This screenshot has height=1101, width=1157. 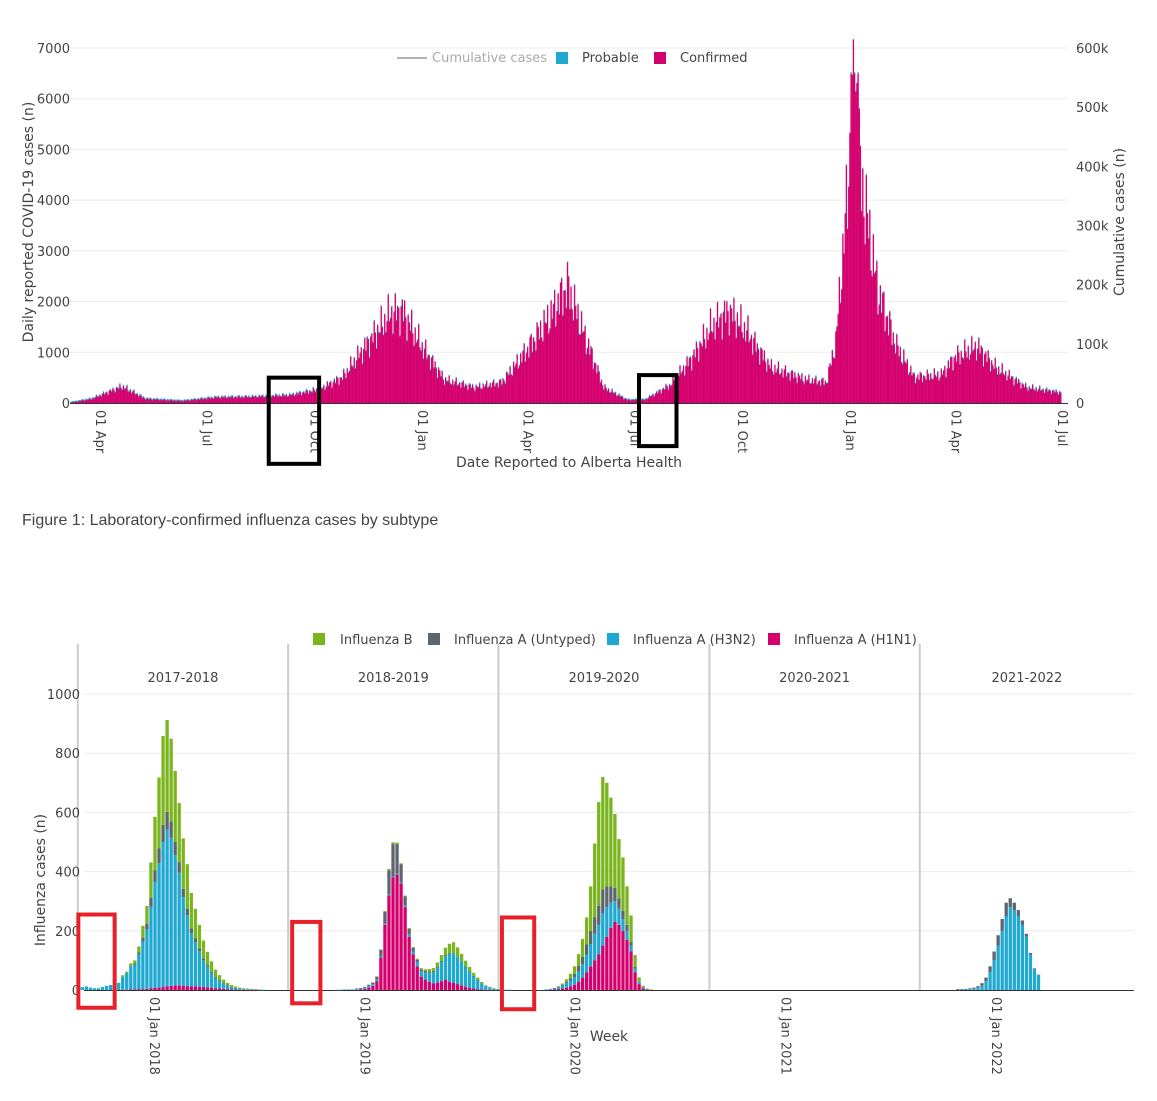 What do you see at coordinates (294, 420) in the screenshot?
I see `highlight-box` at bounding box center [294, 420].